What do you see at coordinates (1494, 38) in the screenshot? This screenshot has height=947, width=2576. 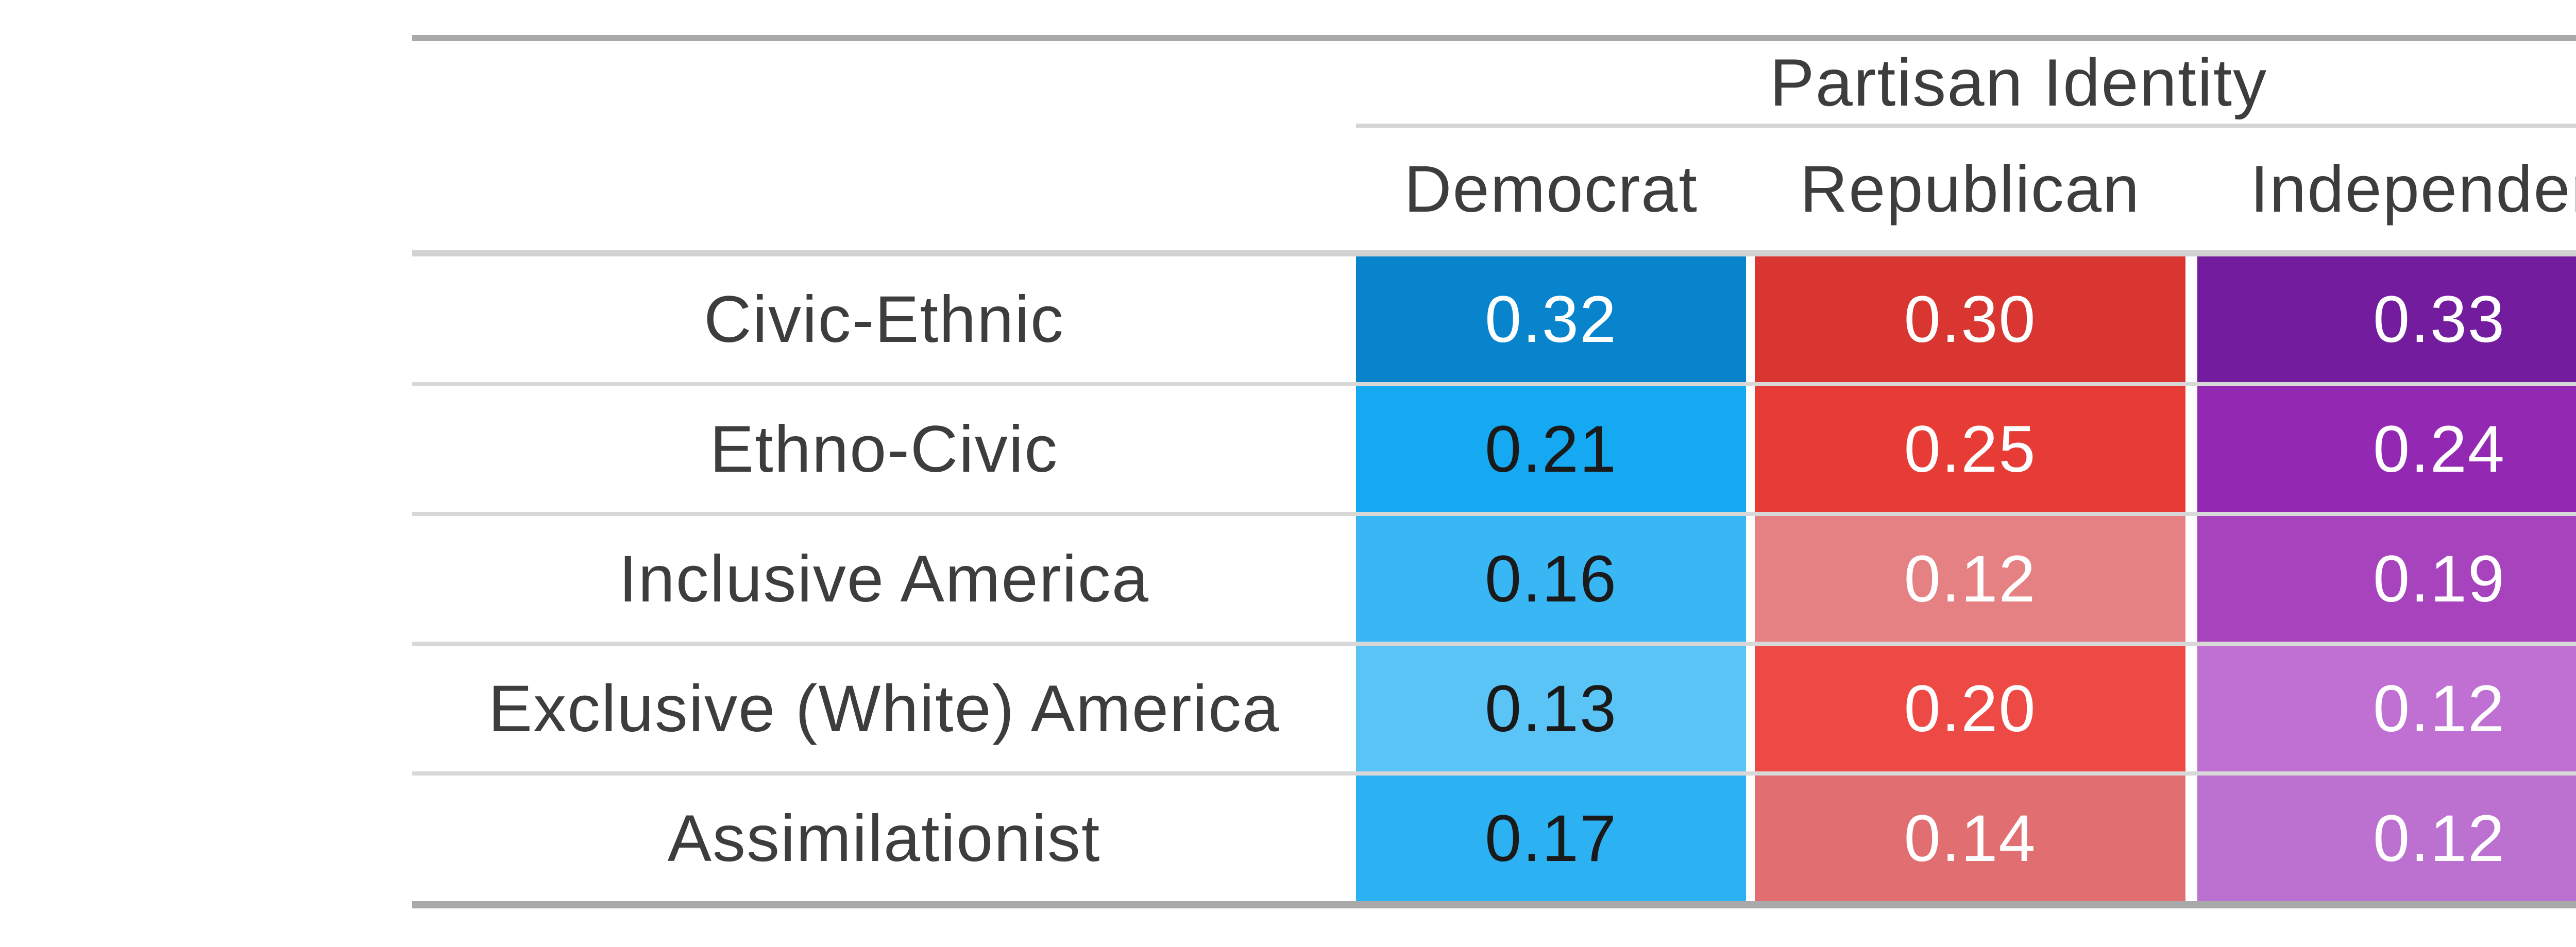 I see `top-rule` at bounding box center [1494, 38].